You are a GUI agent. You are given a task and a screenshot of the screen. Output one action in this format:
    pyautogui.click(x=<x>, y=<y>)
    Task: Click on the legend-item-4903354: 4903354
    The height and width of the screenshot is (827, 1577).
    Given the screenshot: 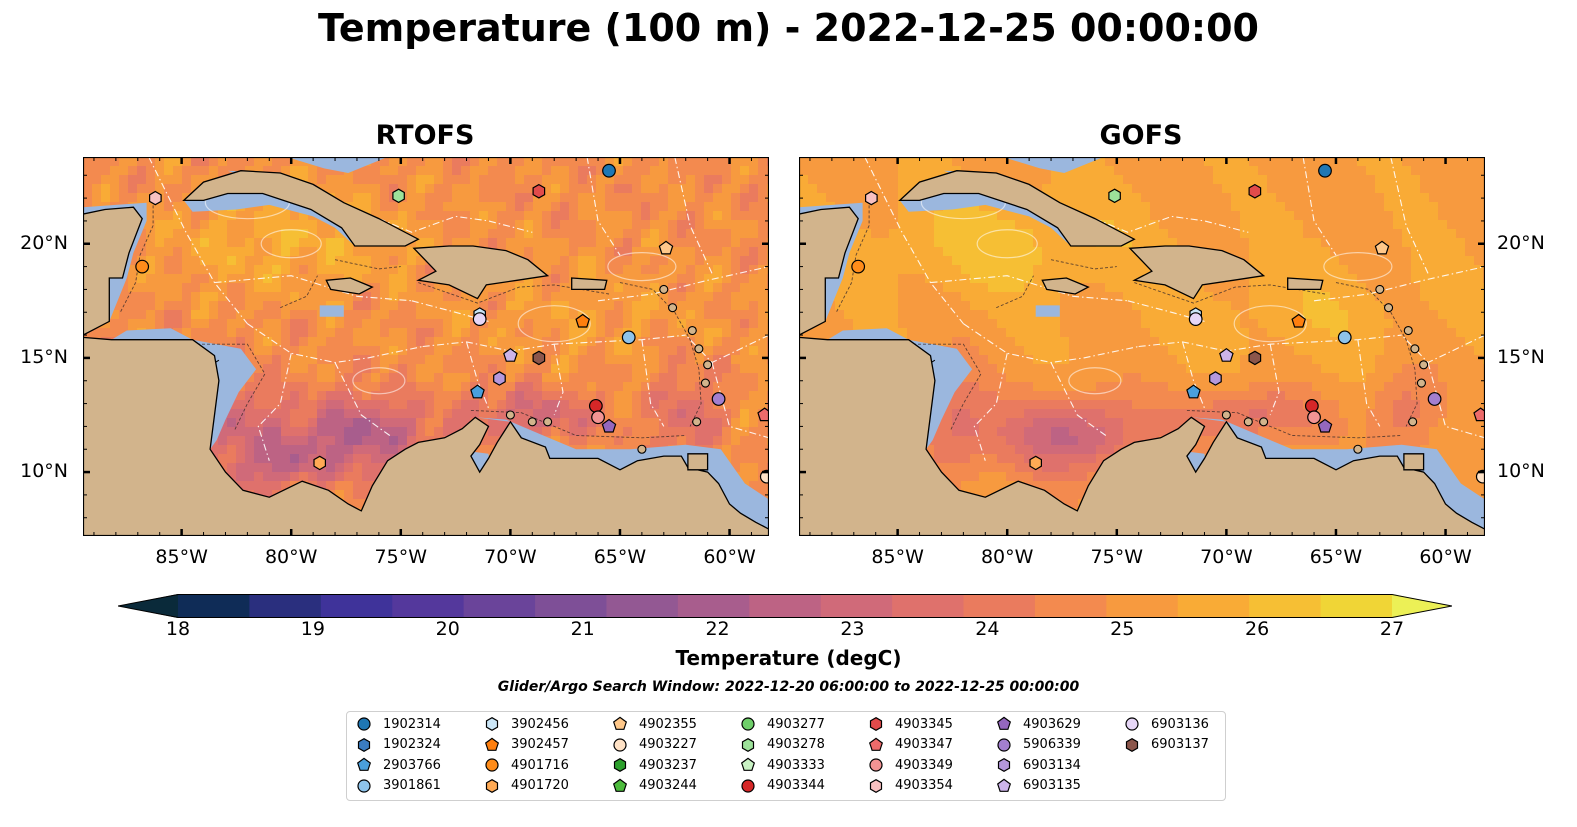 What is the action you would take?
    pyautogui.click(x=910, y=786)
    